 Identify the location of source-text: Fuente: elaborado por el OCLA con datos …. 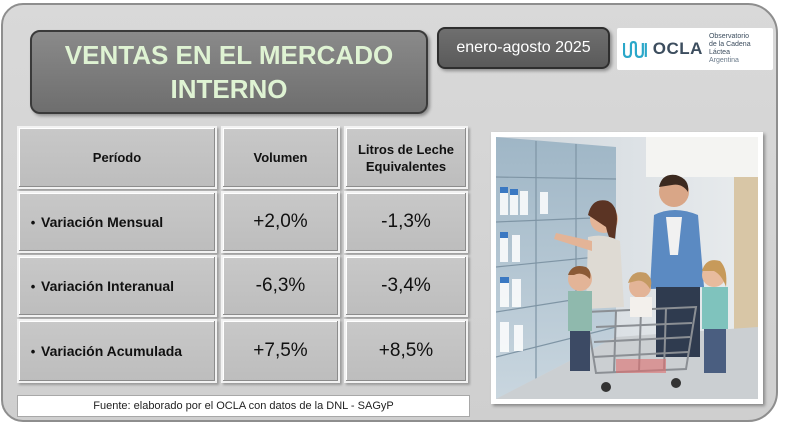
(243, 406).